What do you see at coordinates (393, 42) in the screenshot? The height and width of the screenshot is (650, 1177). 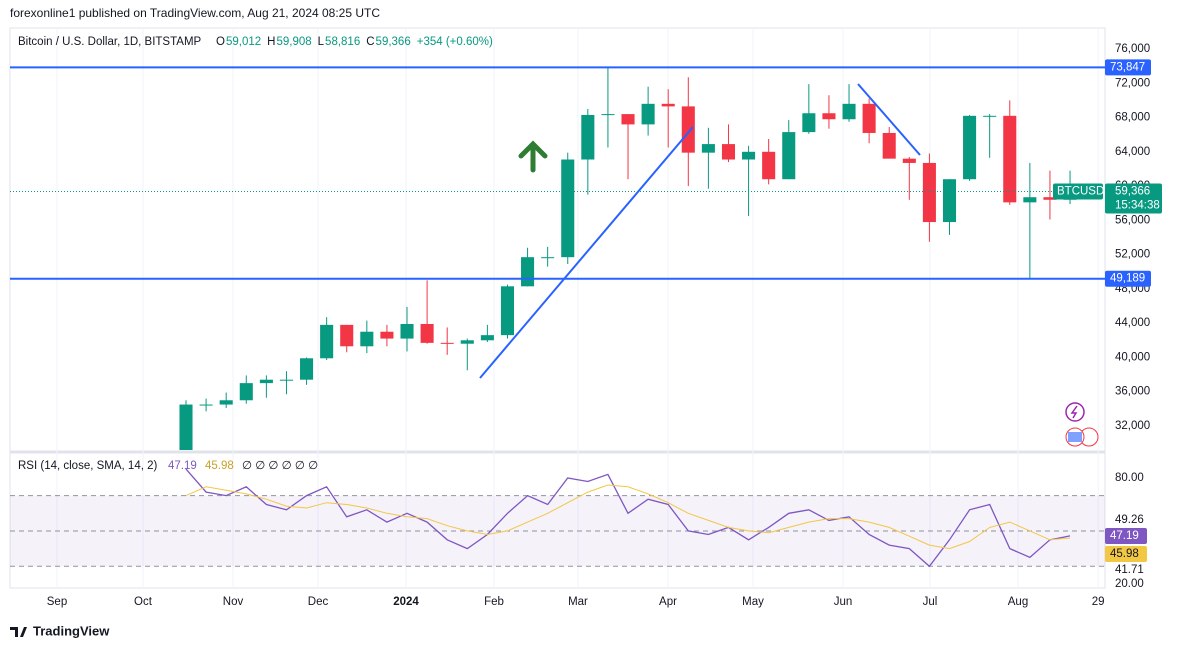 I see `ohlc-value: 59,366` at bounding box center [393, 42].